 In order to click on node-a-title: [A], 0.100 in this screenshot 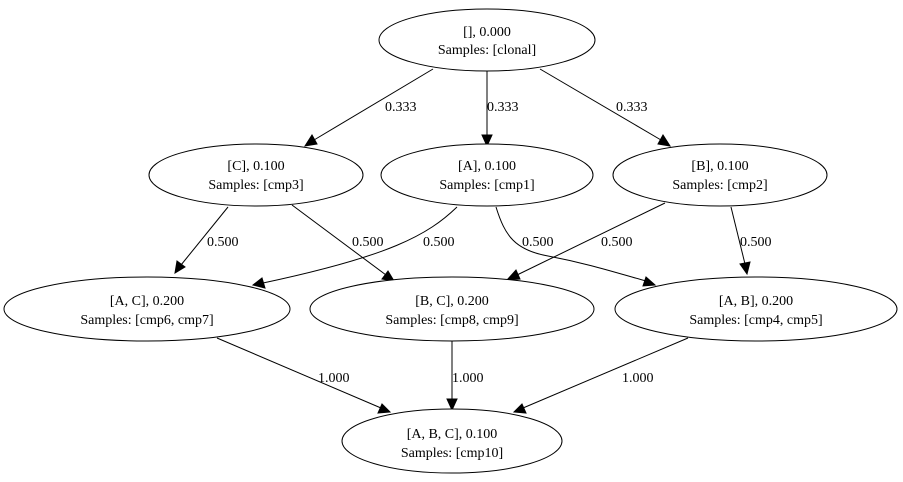, I will do `click(487, 166)`.